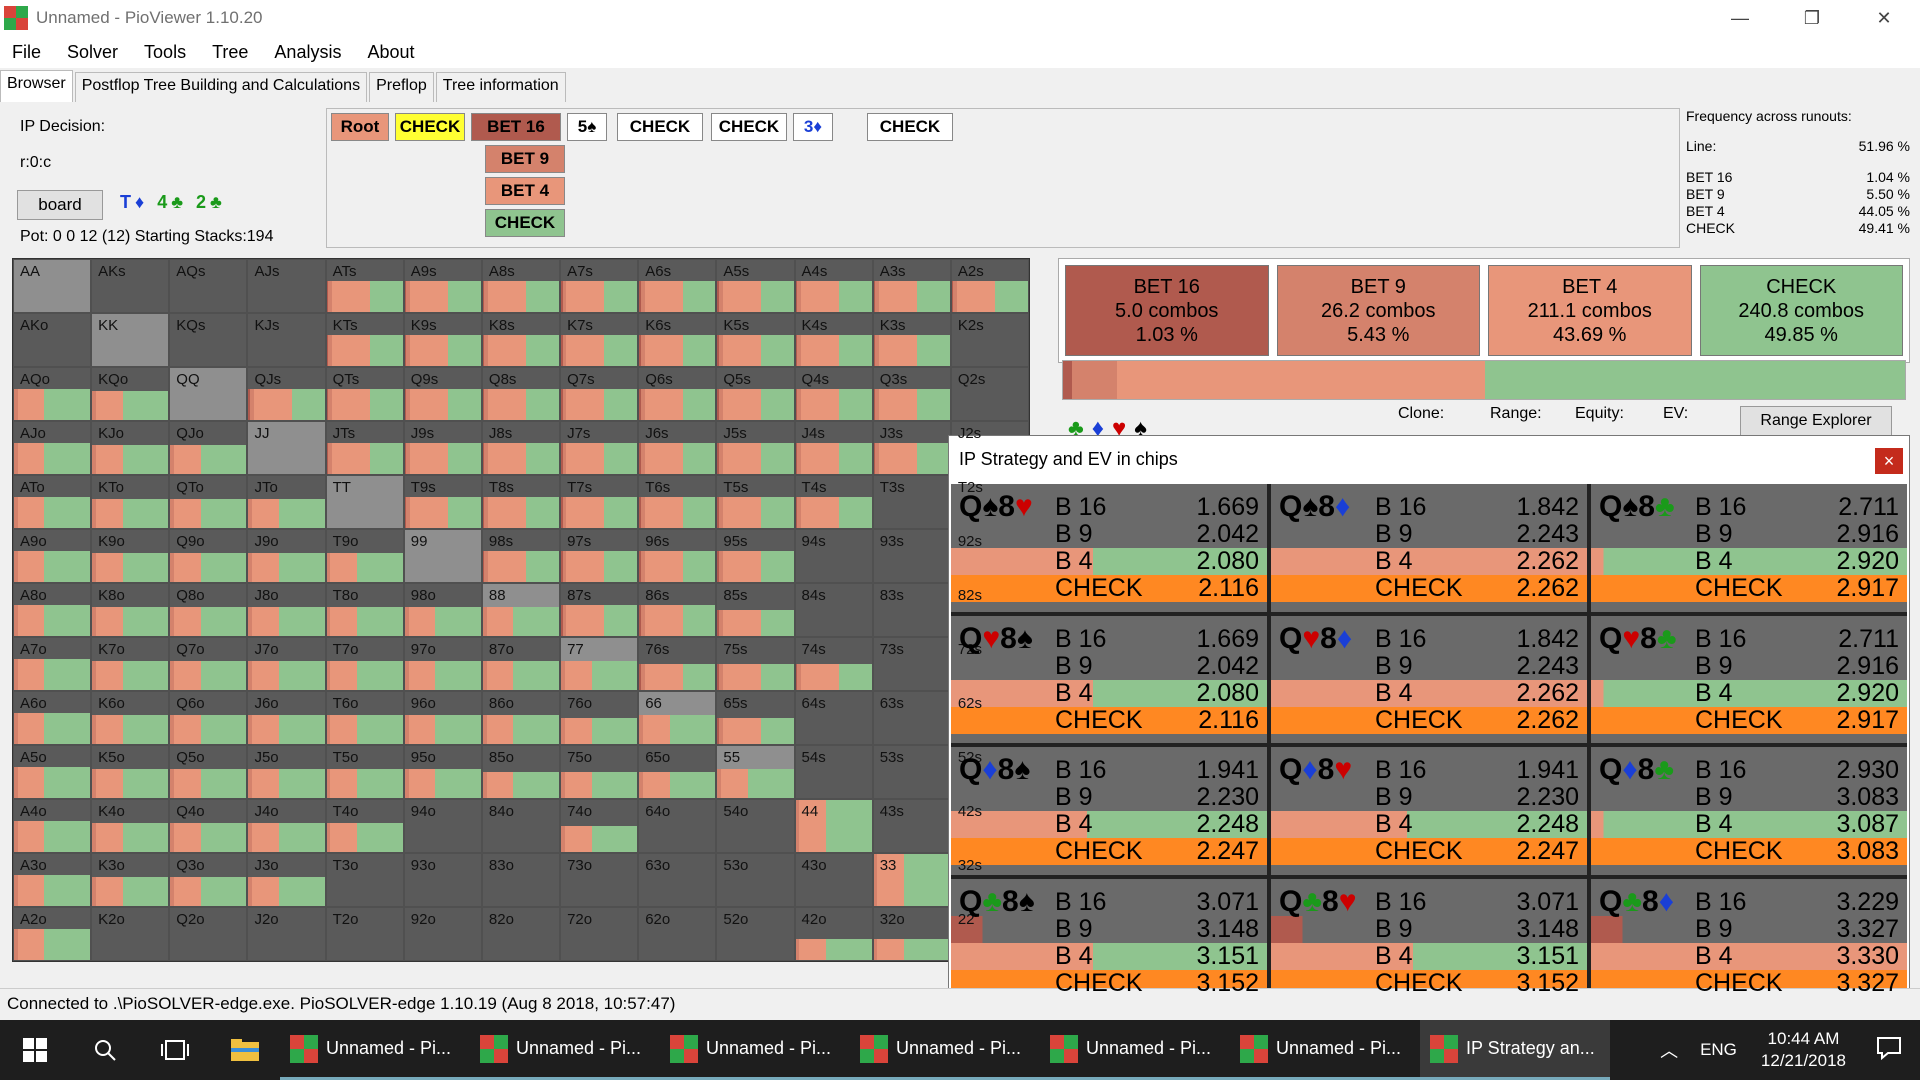 The image size is (1920, 1080). What do you see at coordinates (677, 718) in the screenshot?
I see `hand-cell-66: 66` at bounding box center [677, 718].